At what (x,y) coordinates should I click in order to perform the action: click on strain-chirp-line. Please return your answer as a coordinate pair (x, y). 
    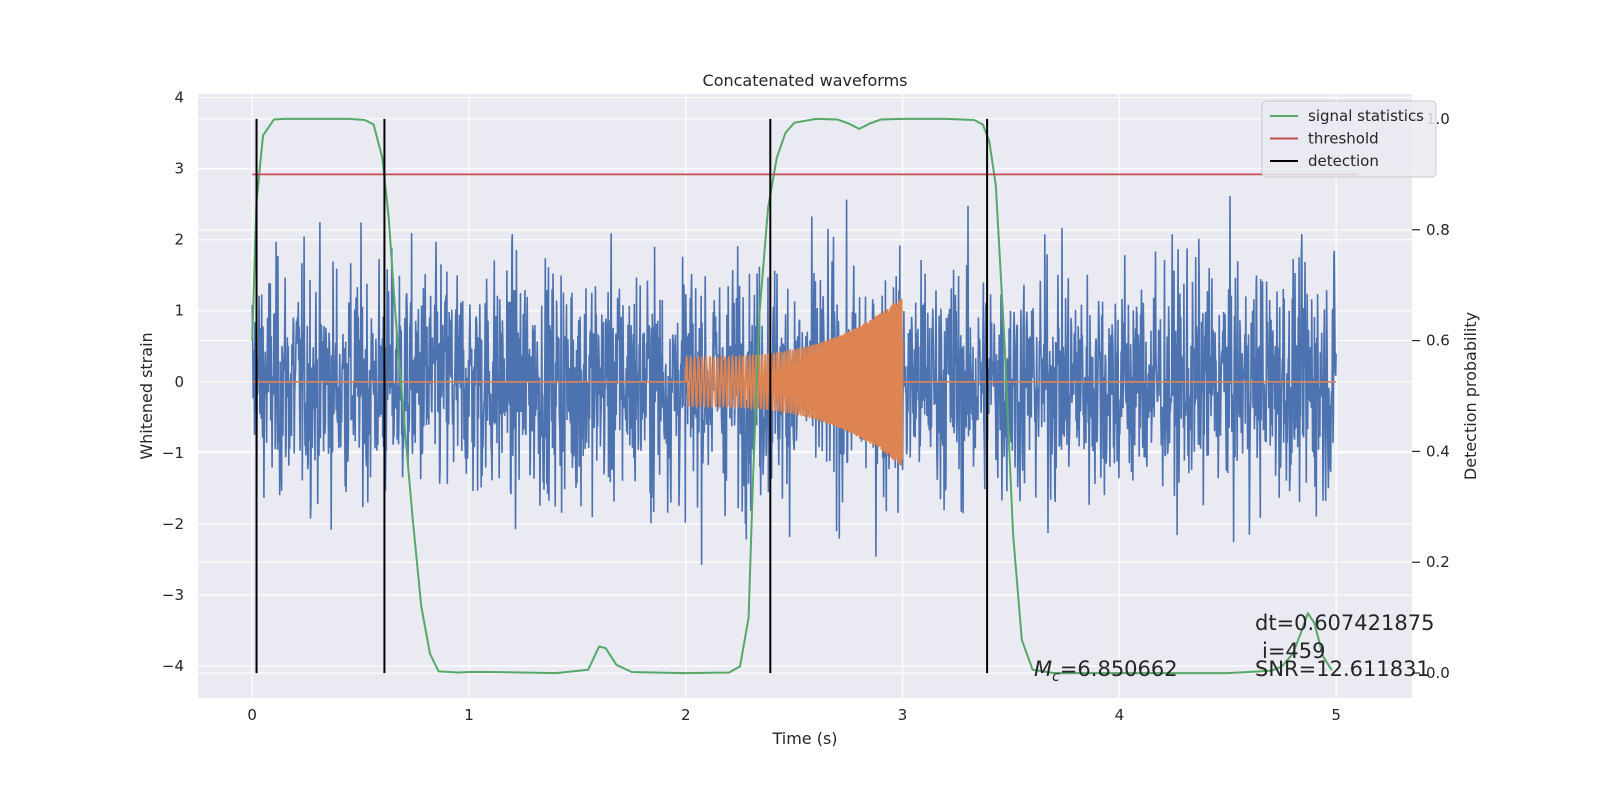
    Looking at the image, I should click on (794, 382).